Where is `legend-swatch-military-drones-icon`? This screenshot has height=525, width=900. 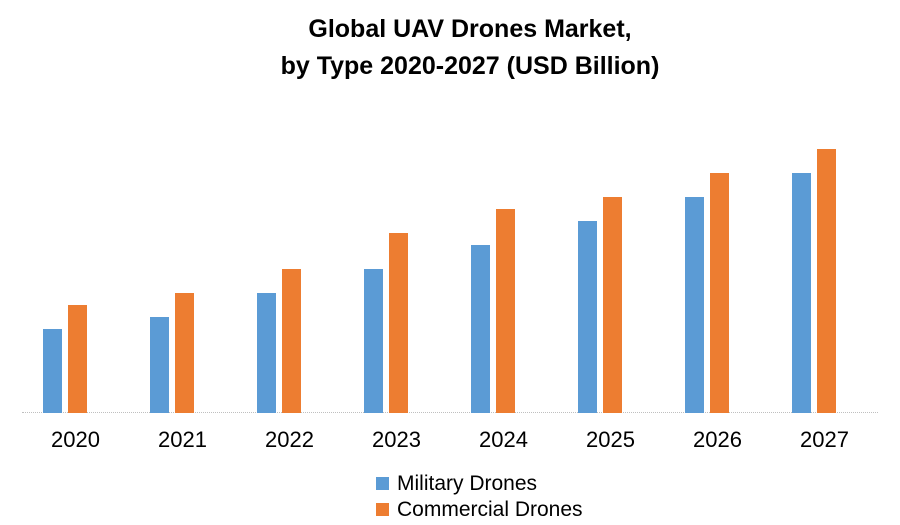
legend-swatch-military-drones-icon is located at coordinates (382, 483).